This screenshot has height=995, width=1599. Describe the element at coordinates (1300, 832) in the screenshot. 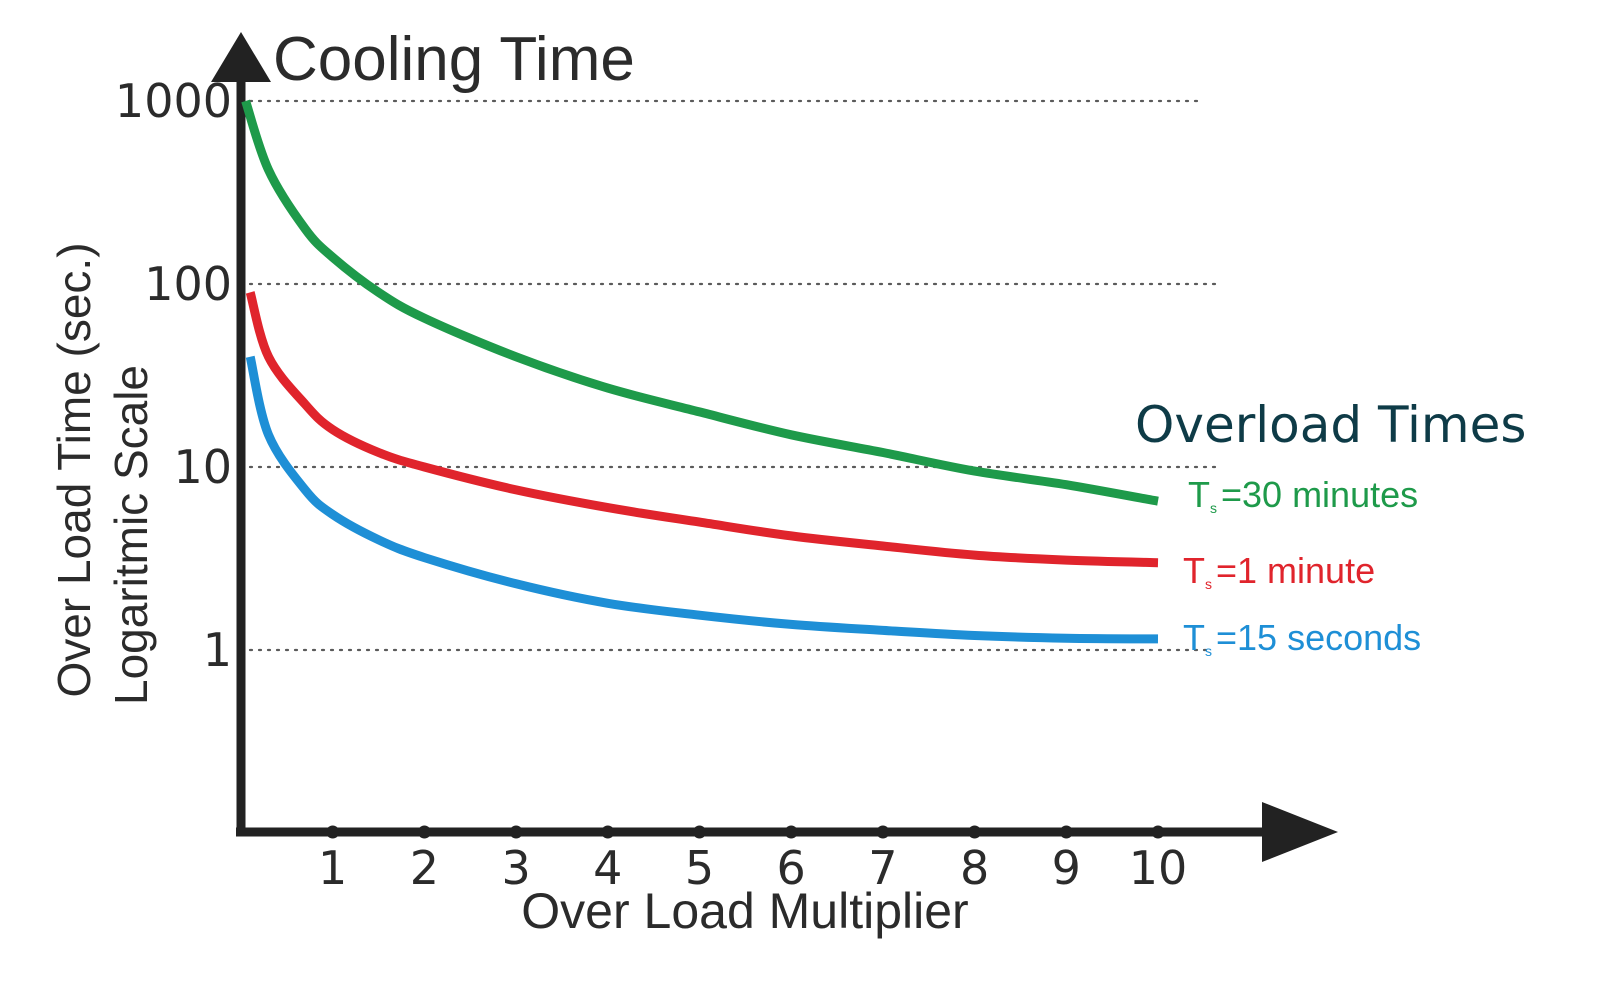

I see `x-axis-arrowhead` at that location.